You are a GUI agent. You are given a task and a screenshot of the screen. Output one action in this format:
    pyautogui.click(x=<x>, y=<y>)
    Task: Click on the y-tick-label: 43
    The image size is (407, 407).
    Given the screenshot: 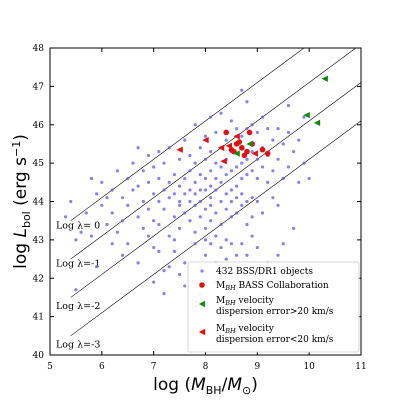 What is the action you would take?
    pyautogui.click(x=39, y=241)
    